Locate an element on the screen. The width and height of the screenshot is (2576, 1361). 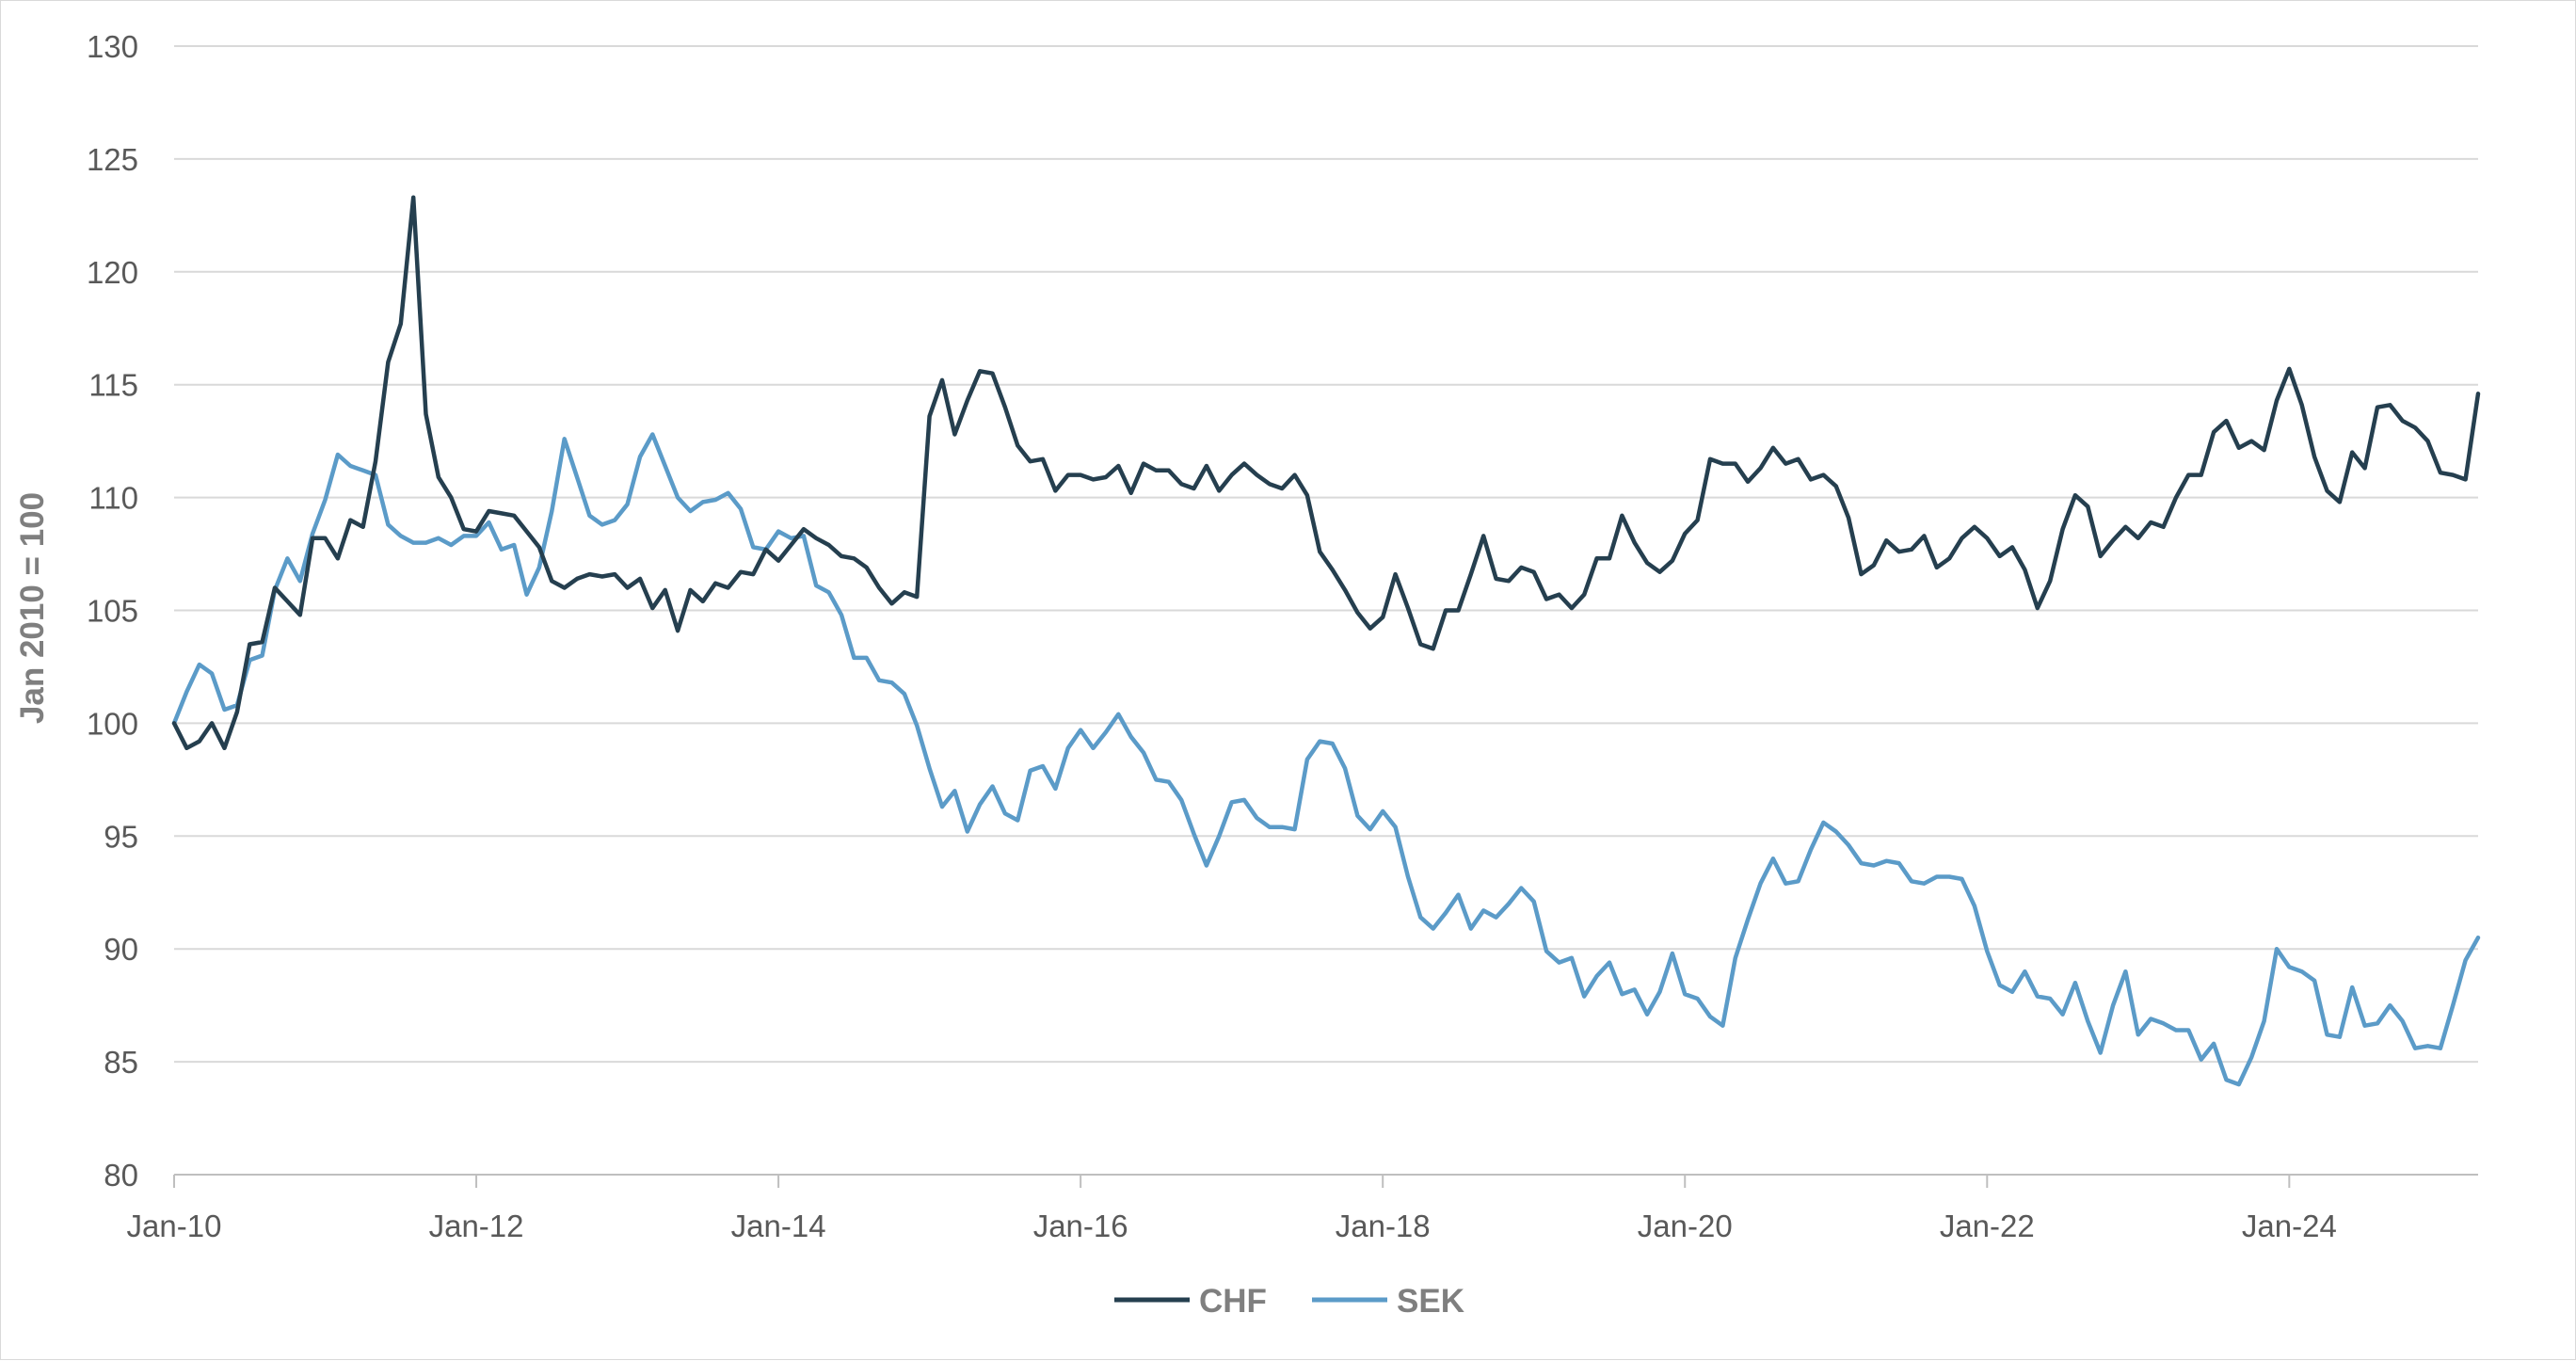
x-tick-label: Jan-12 is located at coordinates (476, 1226).